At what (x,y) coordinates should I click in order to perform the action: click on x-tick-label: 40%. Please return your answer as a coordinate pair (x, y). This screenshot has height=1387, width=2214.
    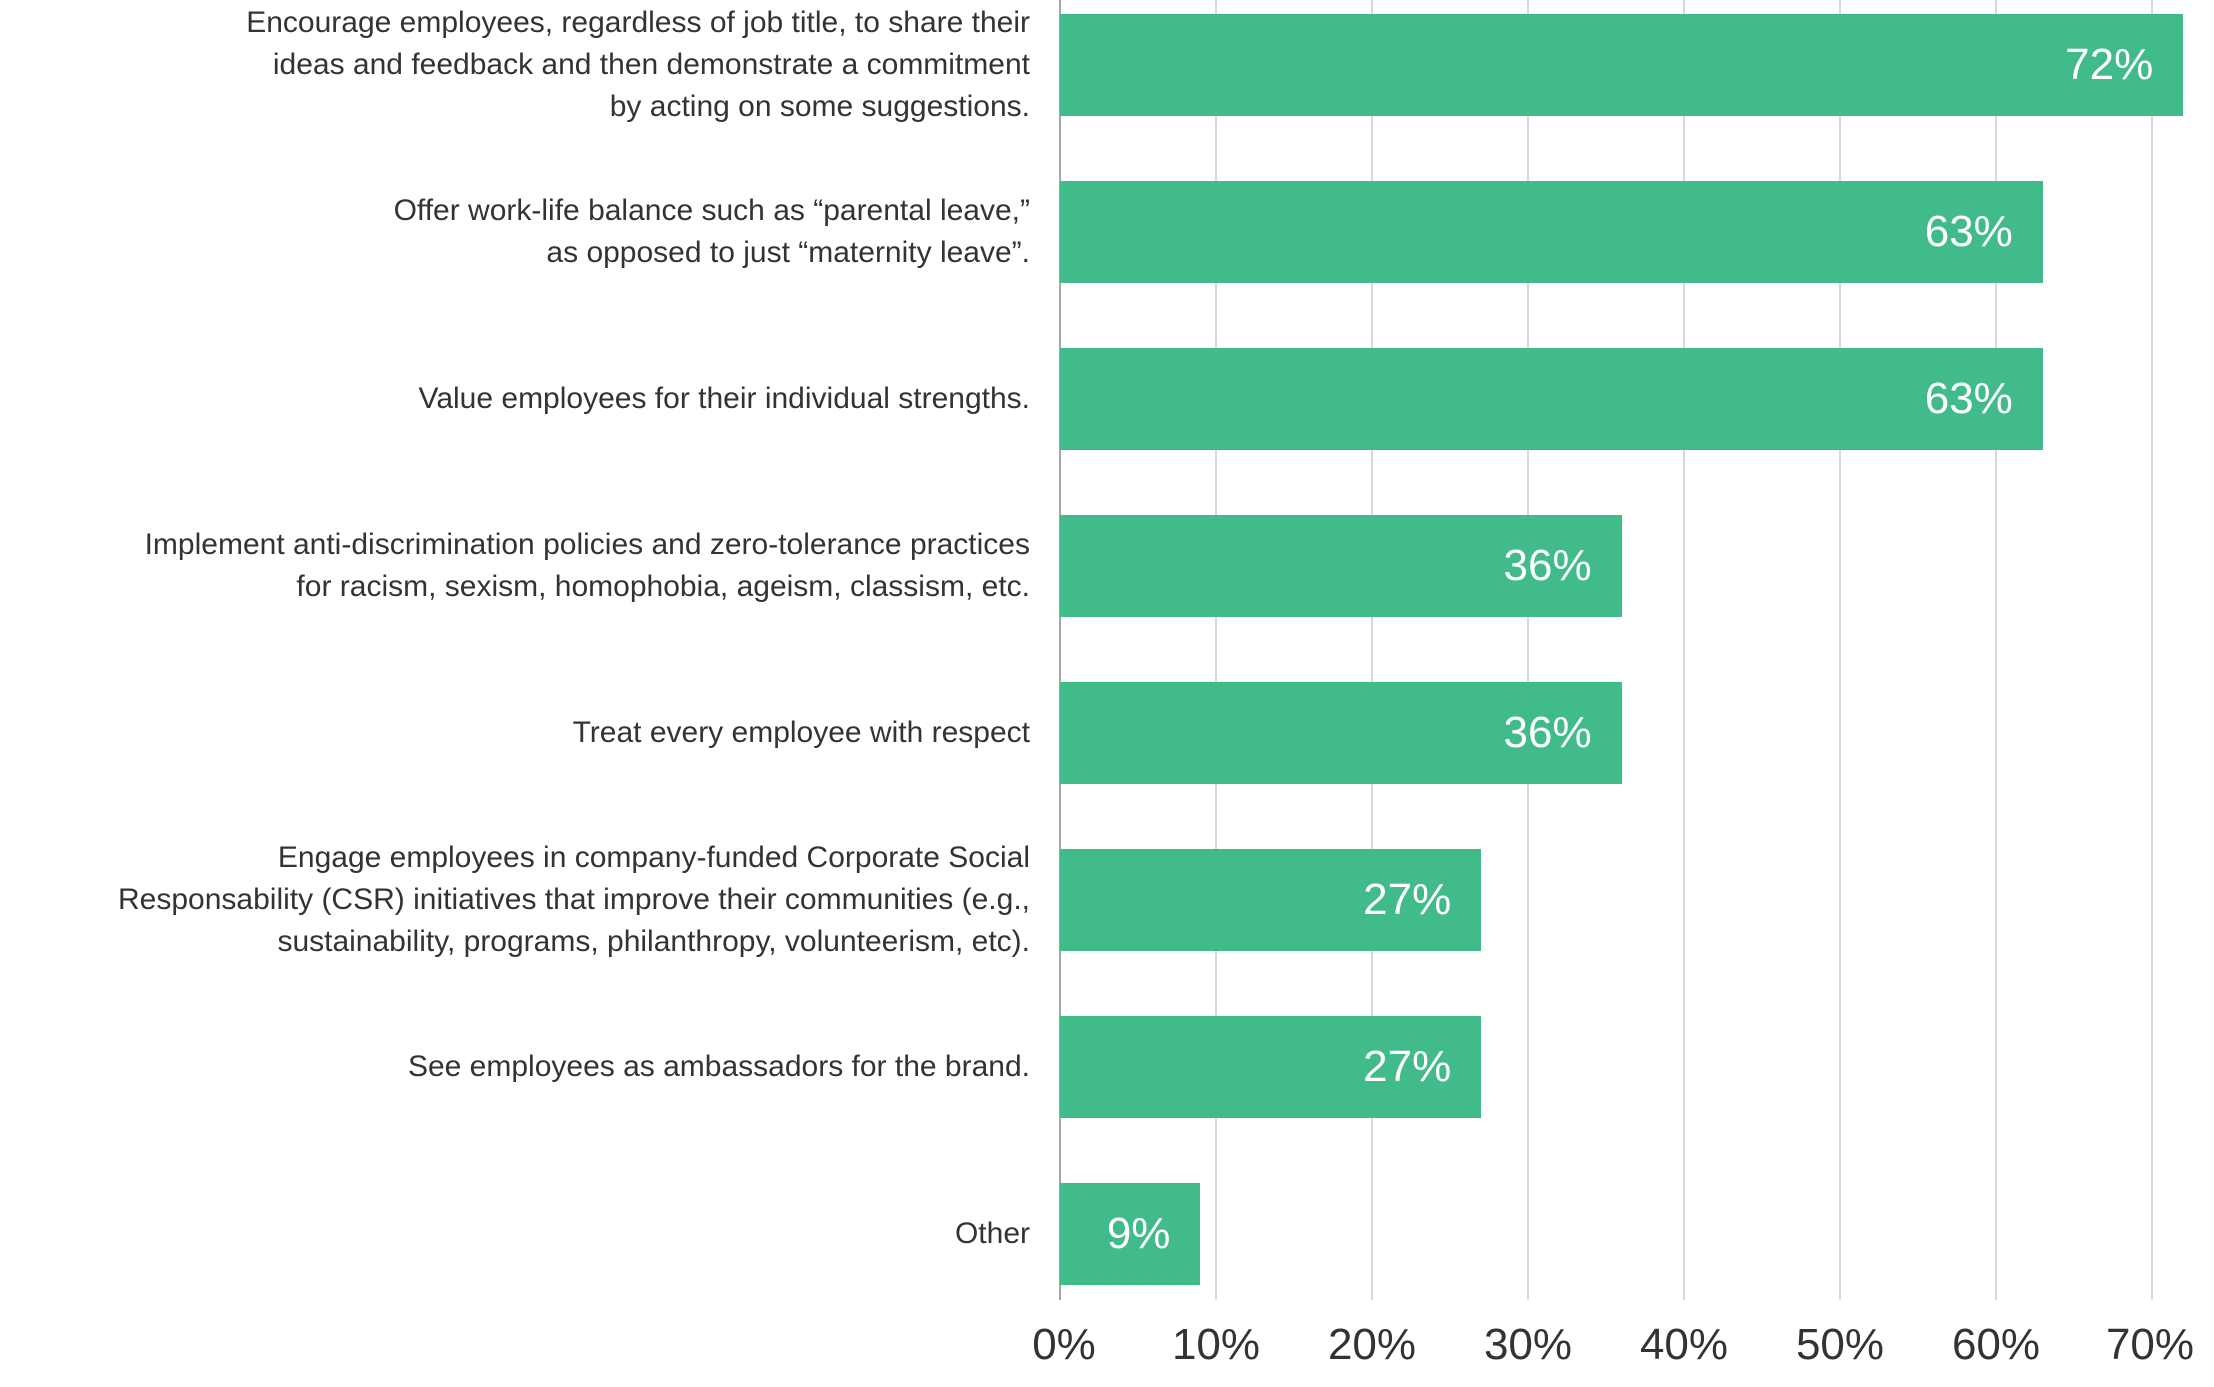
    Looking at the image, I should click on (1684, 1344).